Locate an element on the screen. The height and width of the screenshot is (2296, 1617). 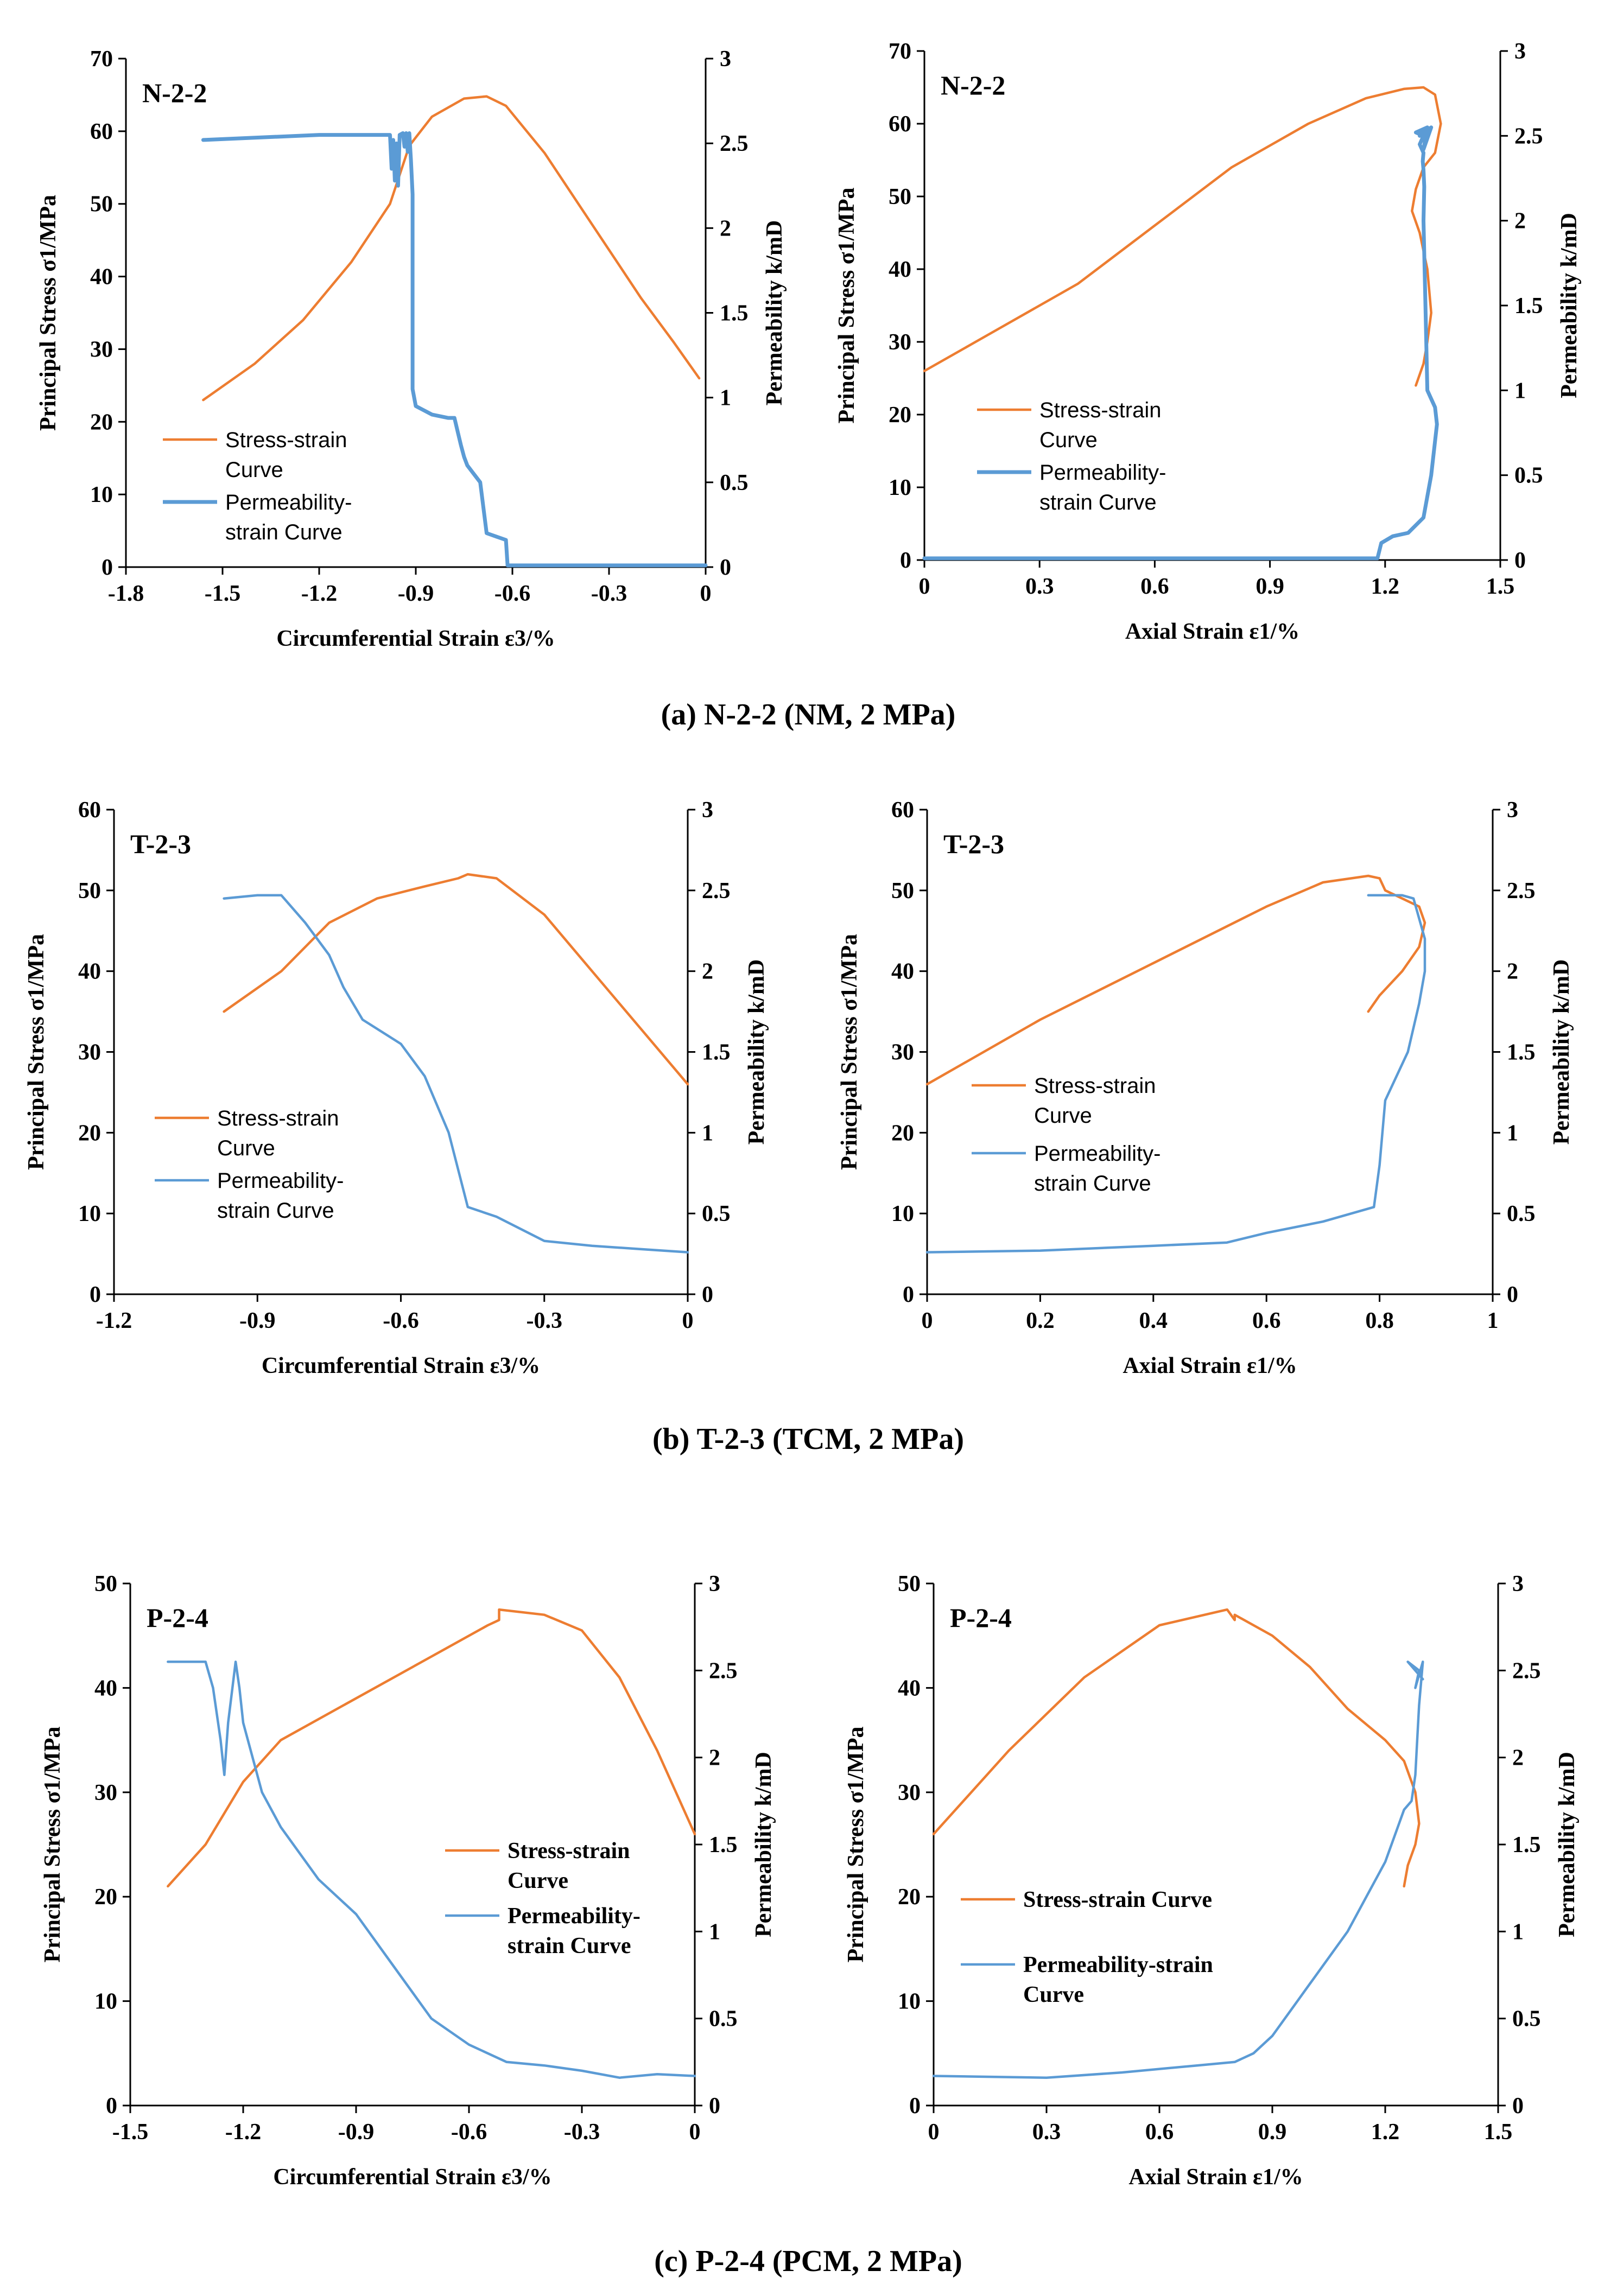
x-tick-label: 0.3 is located at coordinates (1039, 586).